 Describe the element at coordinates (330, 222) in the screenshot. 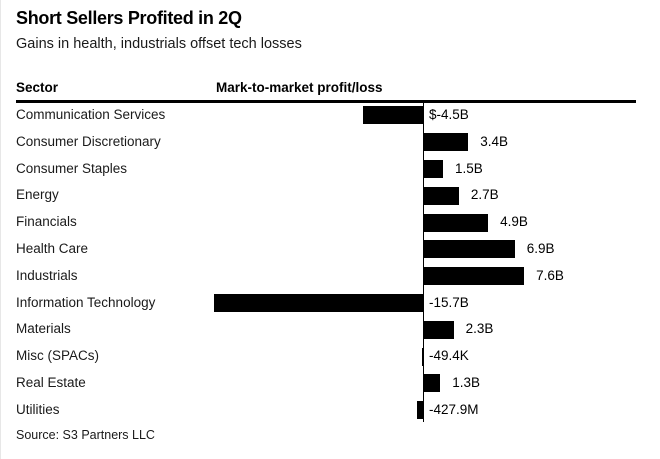

I see `chart-row: Financials 4.9B` at that location.